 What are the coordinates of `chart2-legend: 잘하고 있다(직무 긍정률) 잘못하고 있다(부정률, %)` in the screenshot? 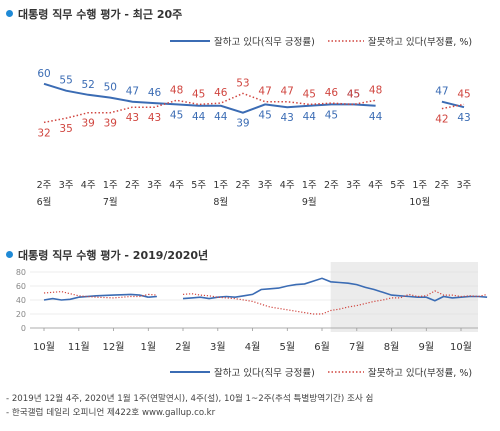 It's located at (316, 372).